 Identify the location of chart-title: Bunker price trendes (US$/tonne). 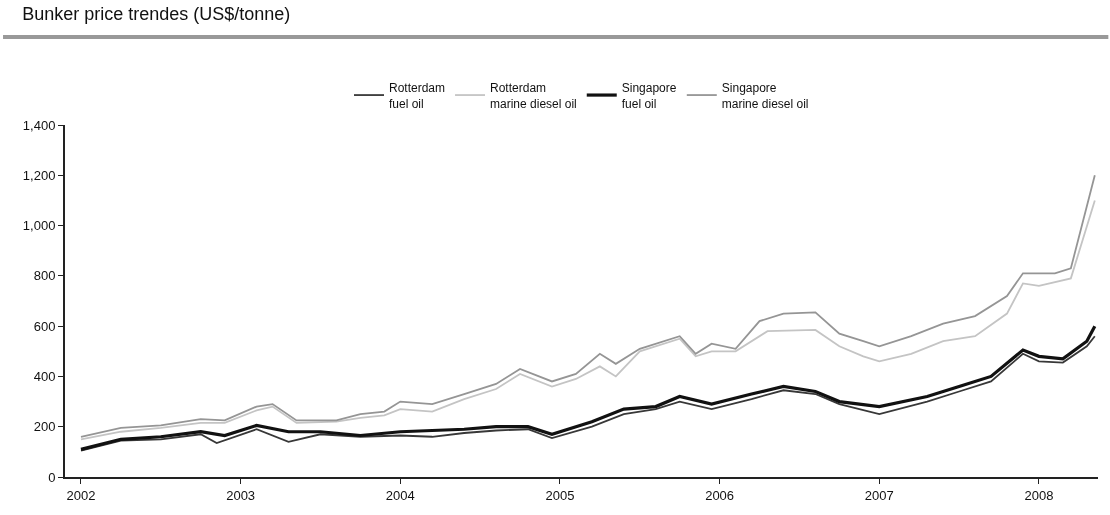
(156, 14).